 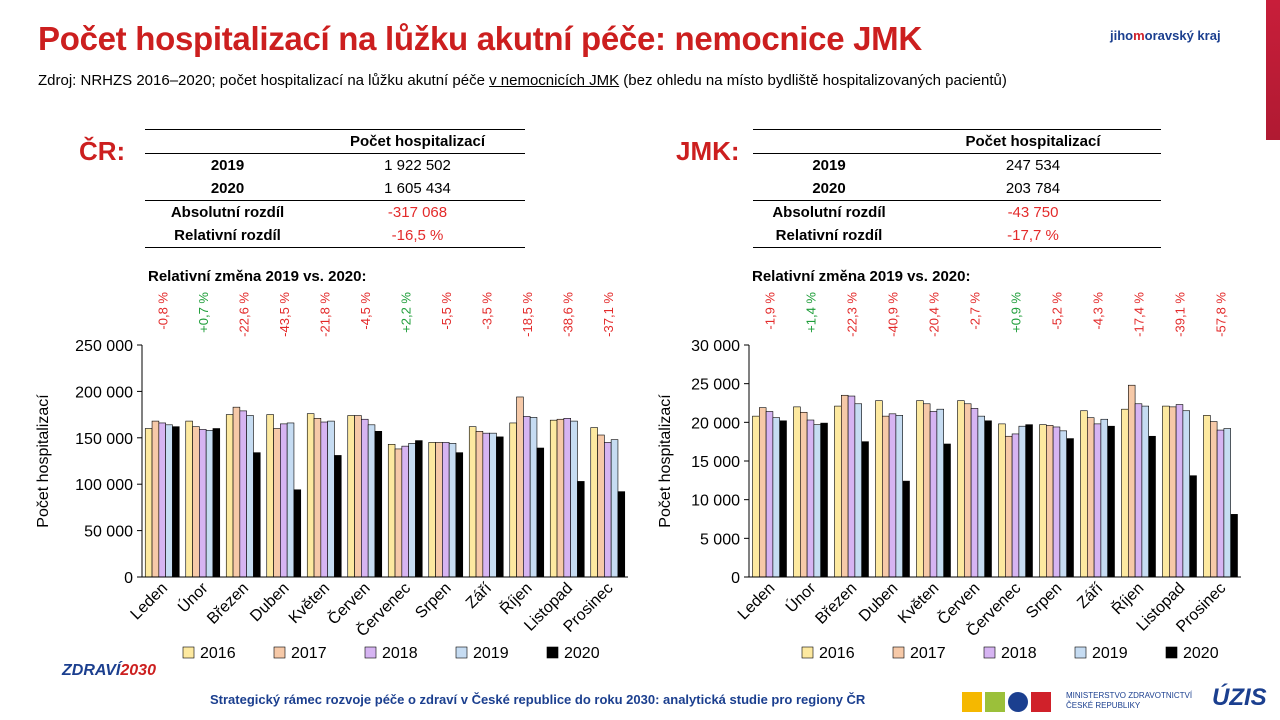 What do you see at coordinates (715, 423) in the screenshot?
I see `y-tick-label: 20 000` at bounding box center [715, 423].